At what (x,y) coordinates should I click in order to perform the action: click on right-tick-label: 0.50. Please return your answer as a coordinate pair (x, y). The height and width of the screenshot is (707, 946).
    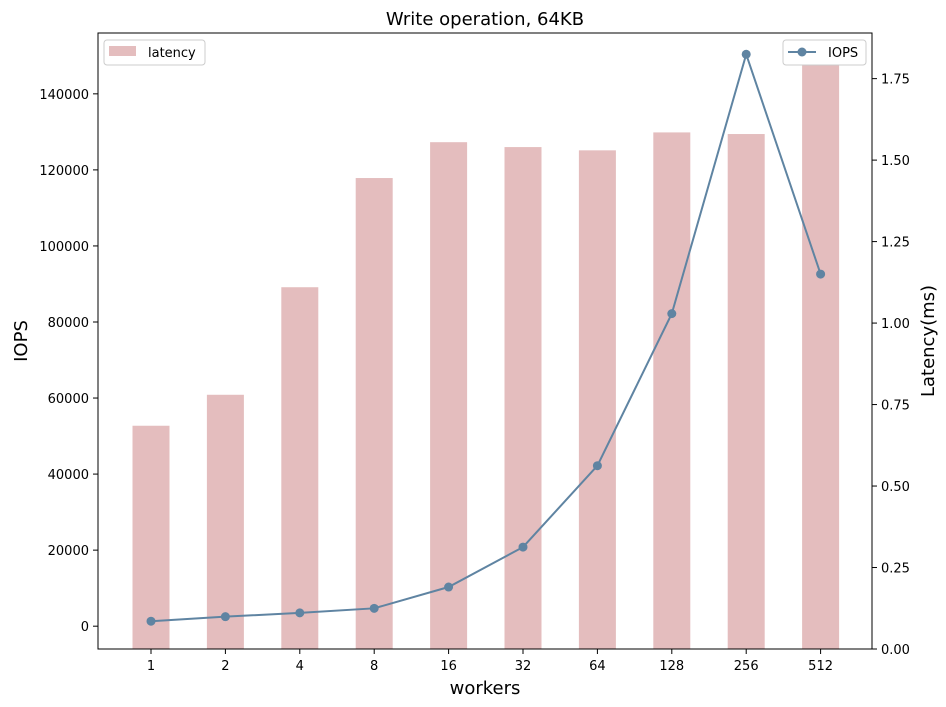
    Looking at the image, I should click on (895, 487).